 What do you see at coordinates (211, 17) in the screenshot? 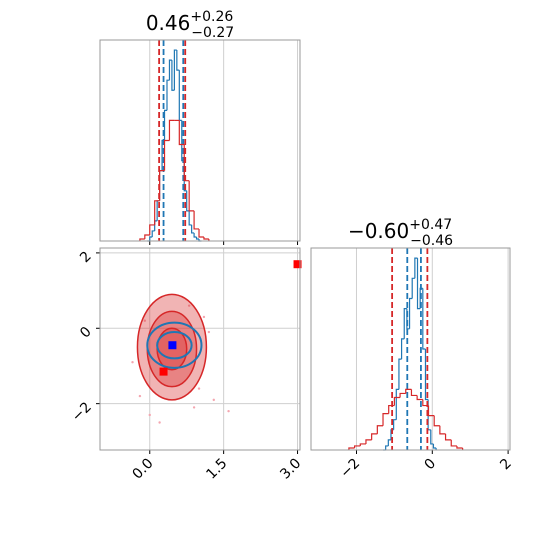
I see `title-plus: +0.26` at bounding box center [211, 17].